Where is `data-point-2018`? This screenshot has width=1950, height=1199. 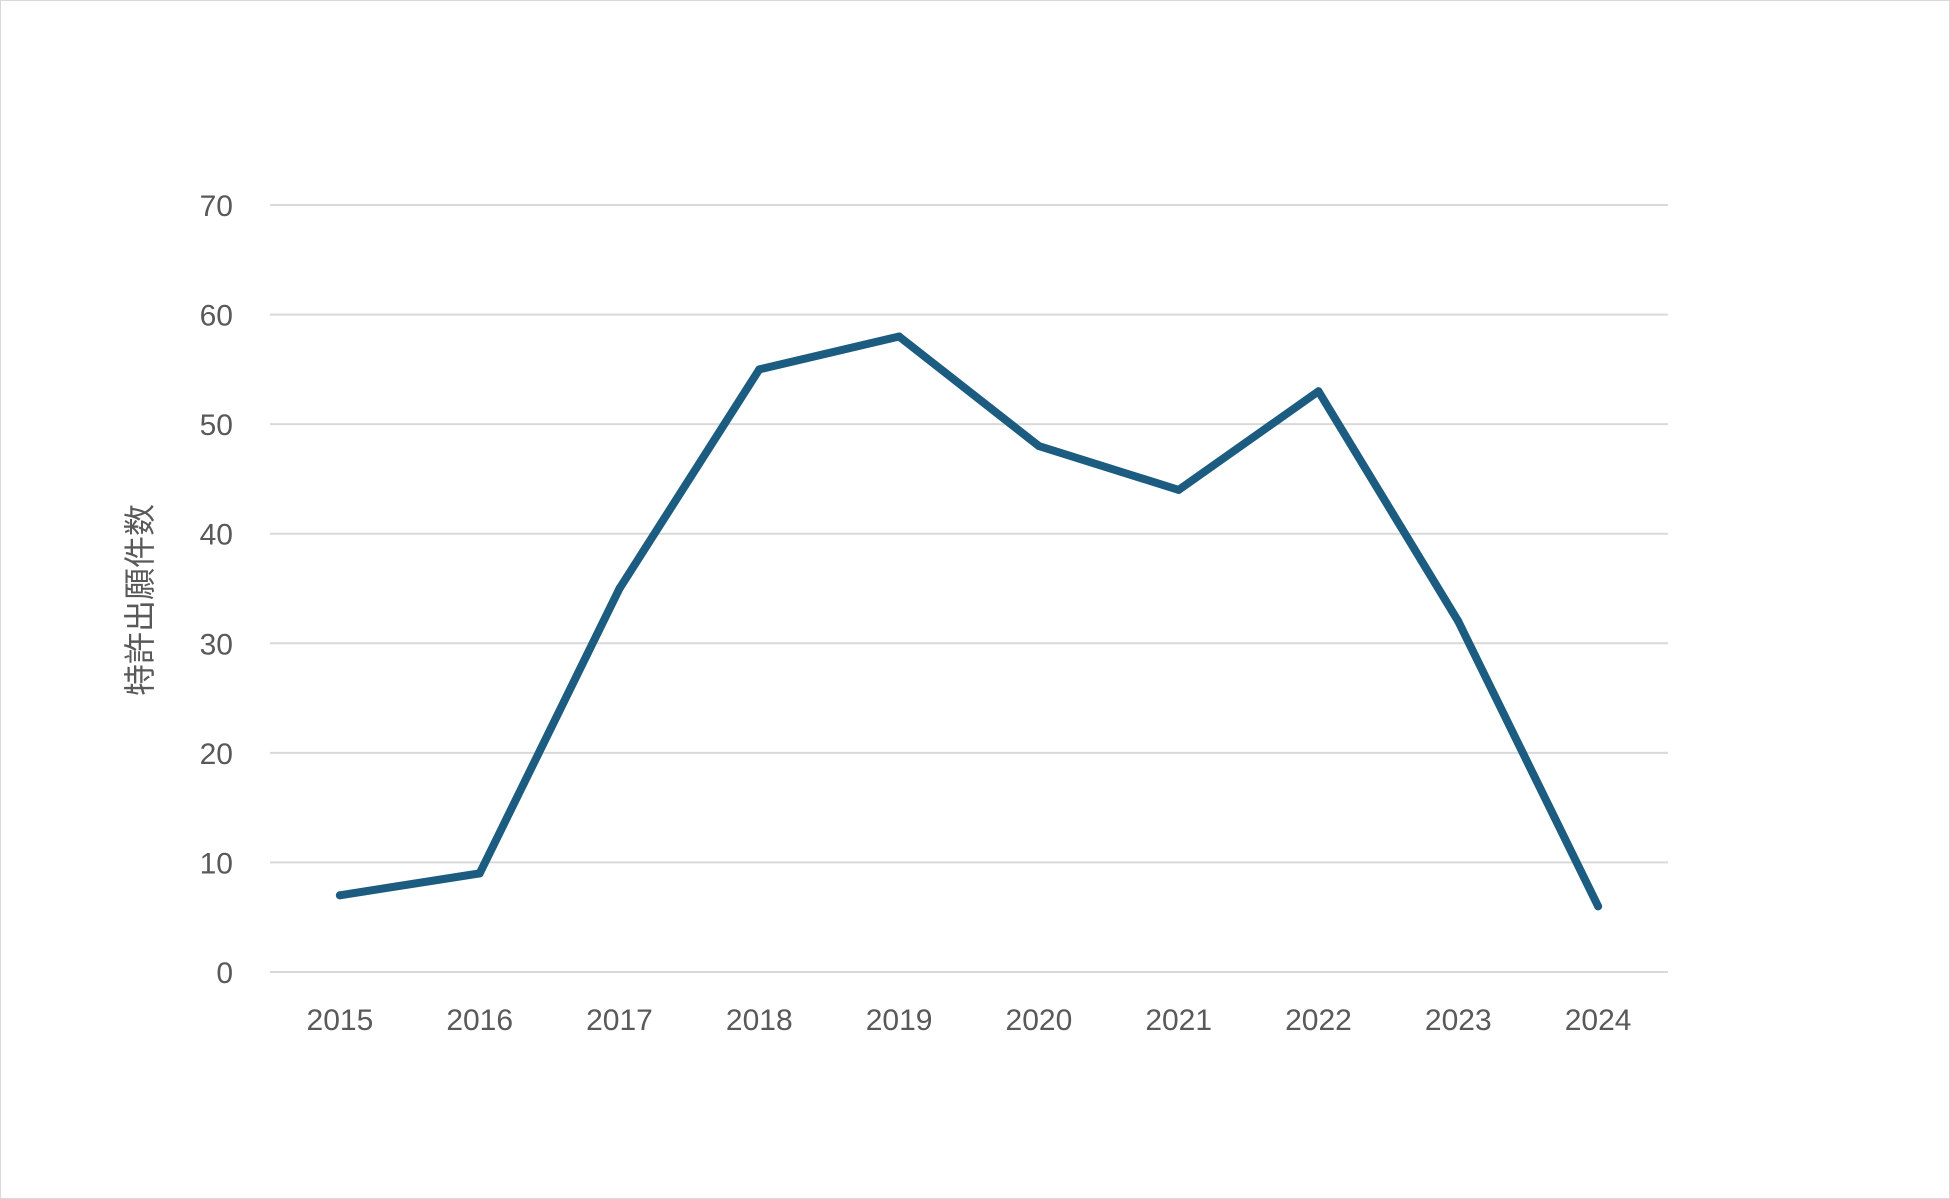 data-point-2018 is located at coordinates (759, 369).